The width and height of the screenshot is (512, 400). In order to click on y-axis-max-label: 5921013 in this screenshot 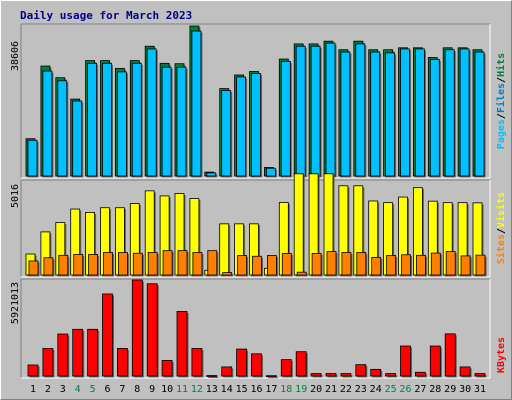, I will do `click(15, 303)`.